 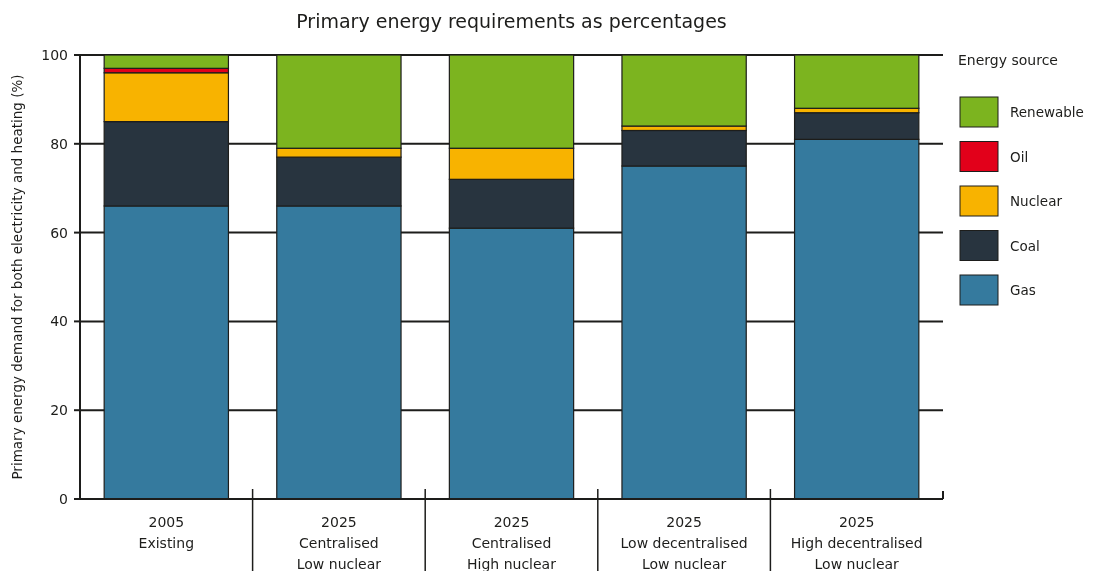 I want to click on x-tick-label: 2025 Centralised High nuclear, so click(x=512, y=542).